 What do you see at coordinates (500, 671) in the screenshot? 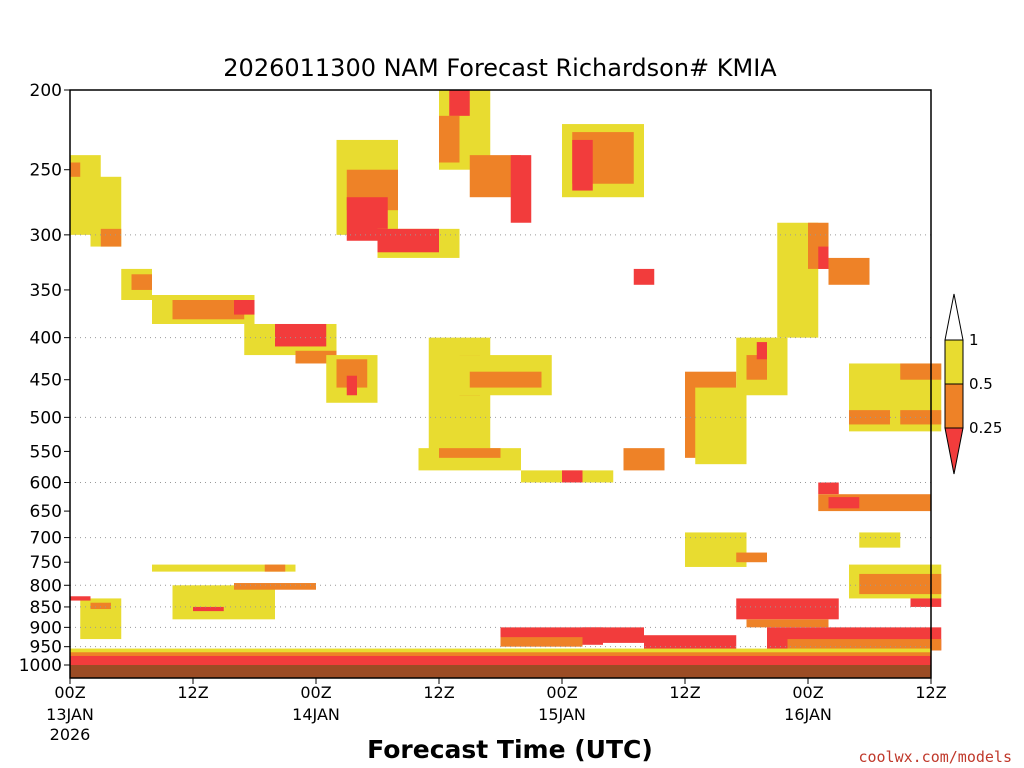
I see `ground-strip` at bounding box center [500, 671].